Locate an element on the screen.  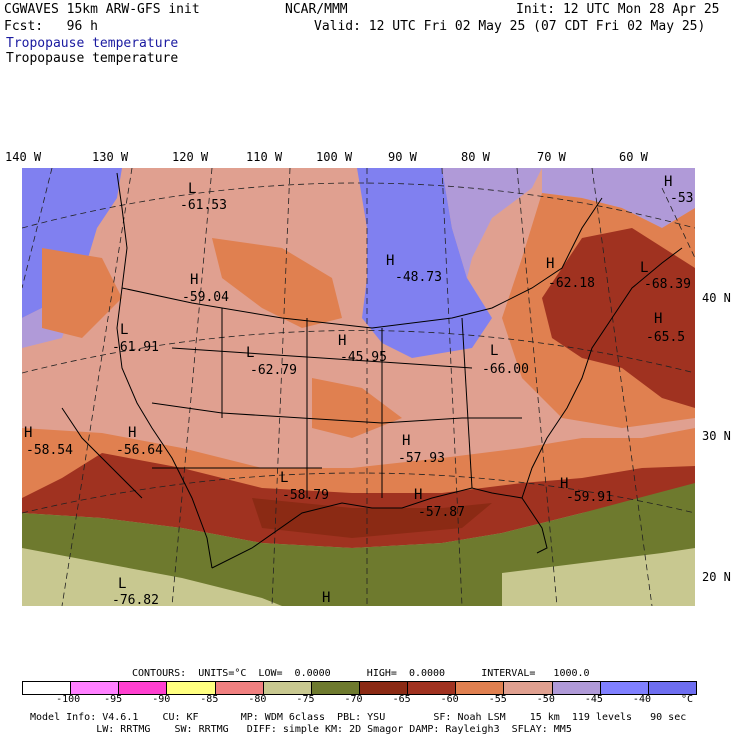
hot-core-south is located at coordinates (372, 518).